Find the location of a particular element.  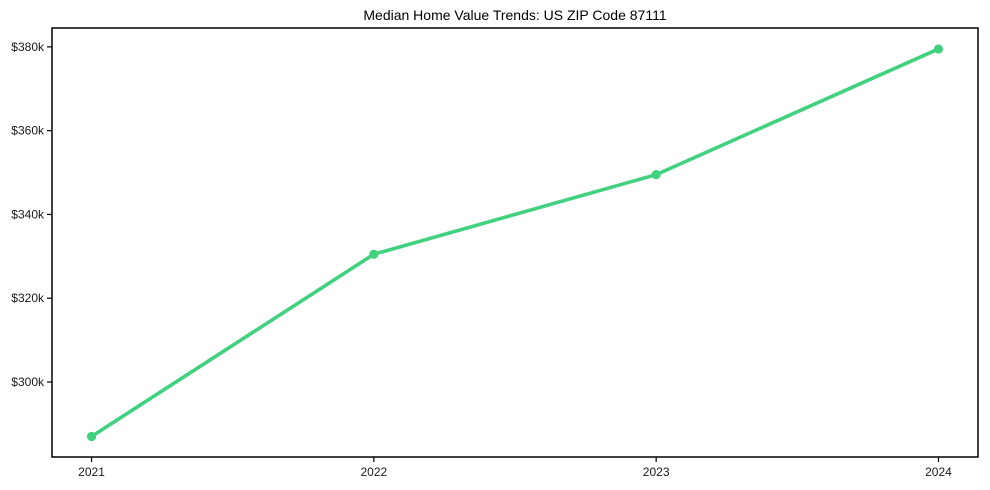

y-axis-tick-label: $340k is located at coordinates (28, 214).